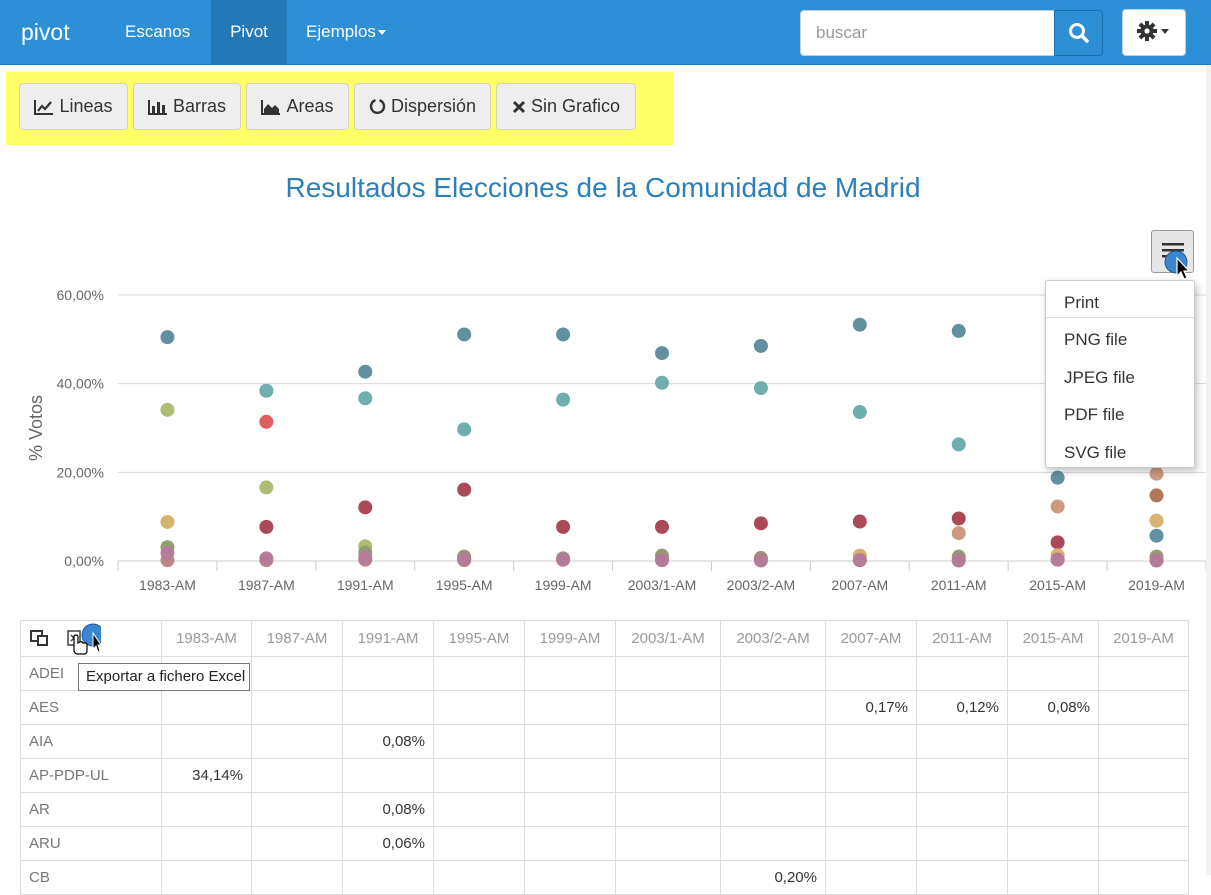 The image size is (1211, 895). Describe the element at coordinates (1081, 302) in the screenshot. I see `export-print: Print` at that location.